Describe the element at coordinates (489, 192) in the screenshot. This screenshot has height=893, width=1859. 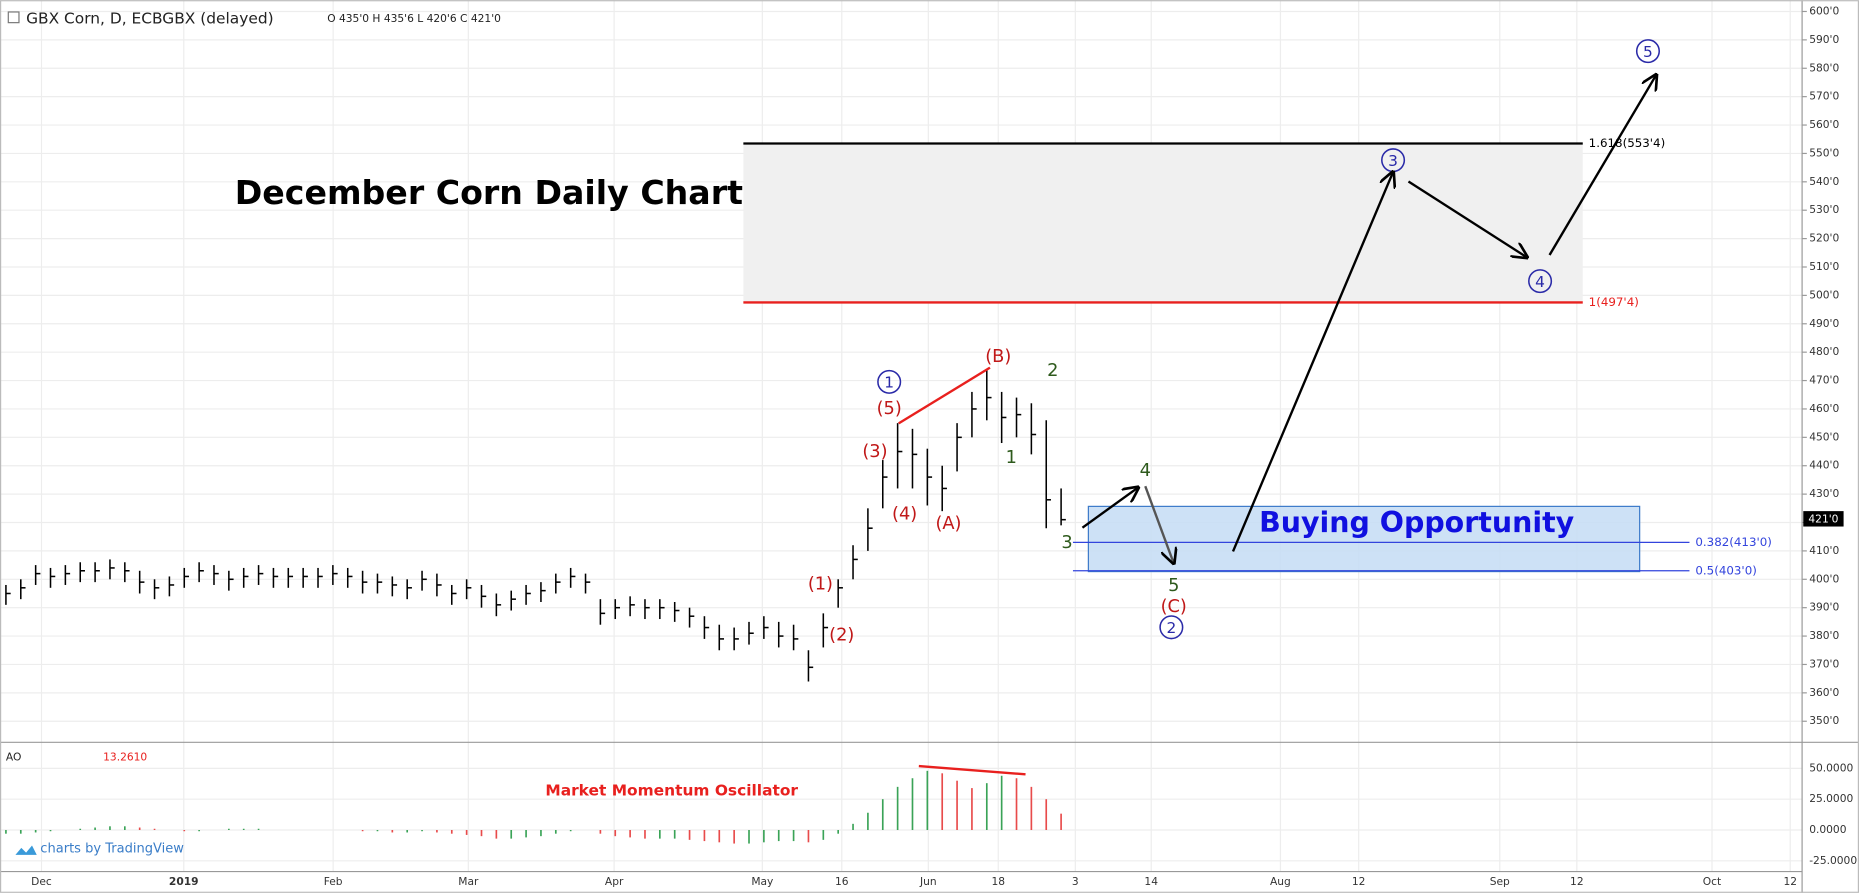
I see `chart-title: December Corn Daily Chart` at that location.